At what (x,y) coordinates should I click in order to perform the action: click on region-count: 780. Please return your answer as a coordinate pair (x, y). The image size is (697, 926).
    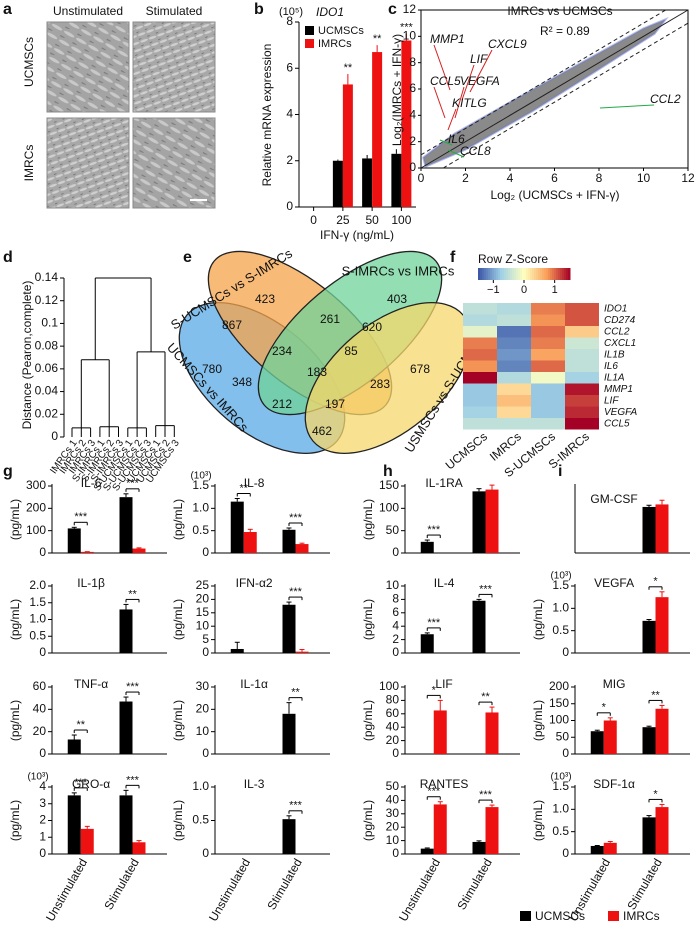
    Looking at the image, I should click on (212, 369).